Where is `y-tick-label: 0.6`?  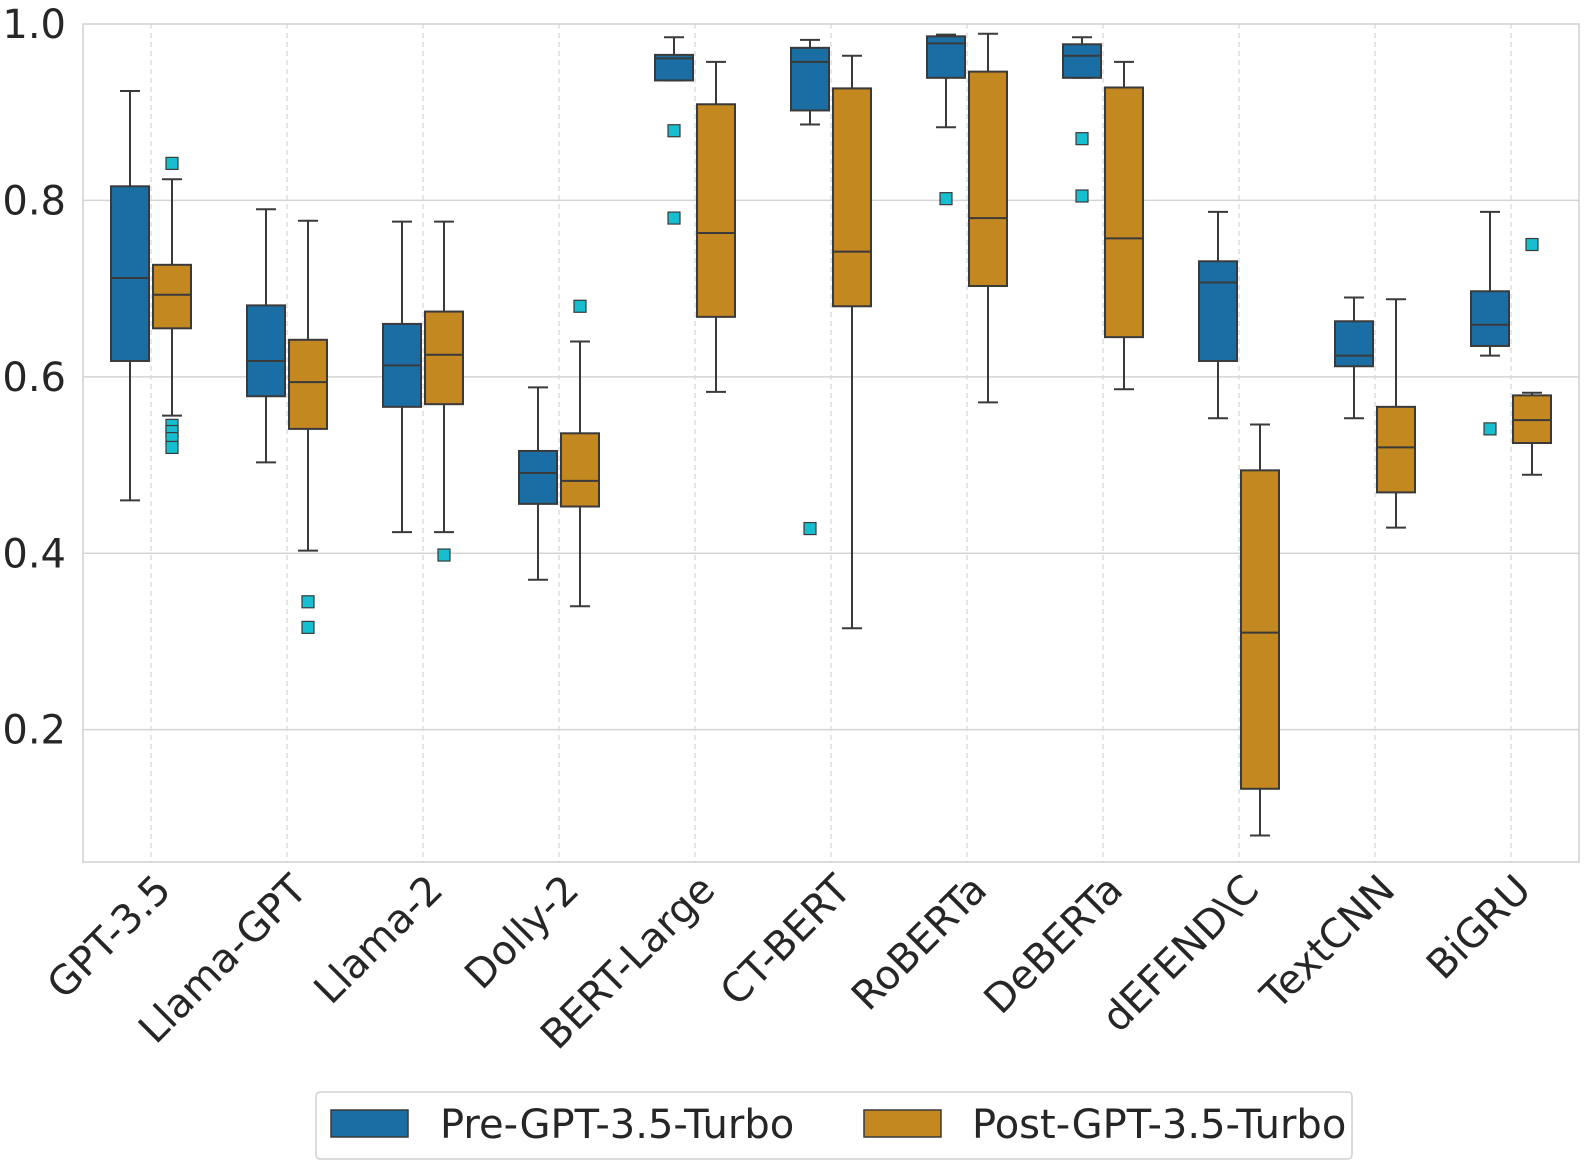 y-tick-label: 0.6 is located at coordinates (34, 378).